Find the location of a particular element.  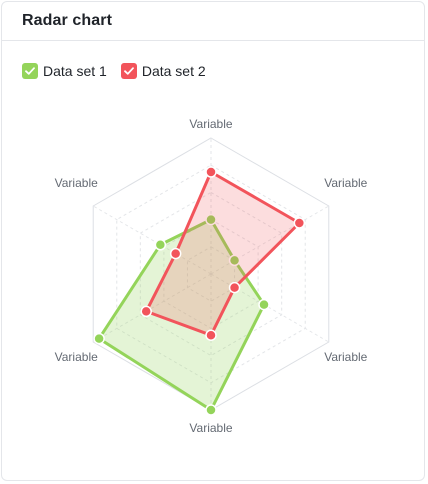

legend-label: Data set 1 is located at coordinates (75, 71).